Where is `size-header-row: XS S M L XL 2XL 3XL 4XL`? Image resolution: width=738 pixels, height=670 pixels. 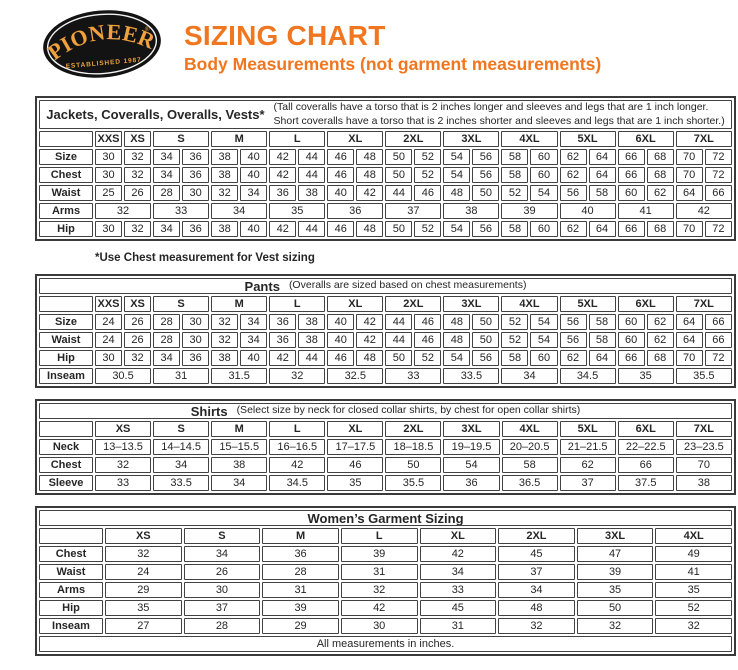
size-header-row: XS S M L XL 2XL 3XL 4XL is located at coordinates (385, 536).